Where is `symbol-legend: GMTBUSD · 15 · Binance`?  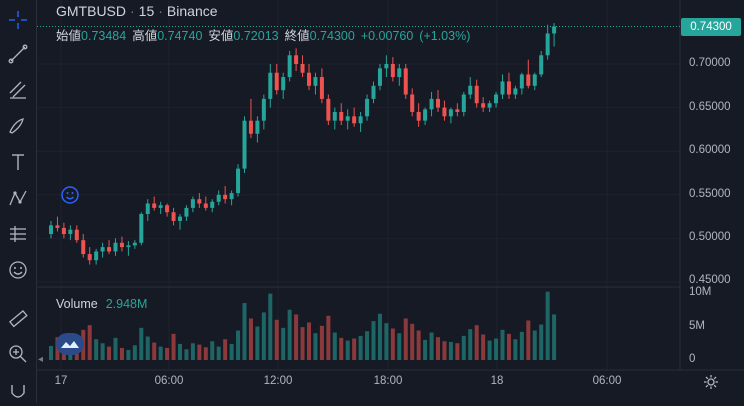 symbol-legend: GMTBUSD · 15 · Binance is located at coordinates (137, 11).